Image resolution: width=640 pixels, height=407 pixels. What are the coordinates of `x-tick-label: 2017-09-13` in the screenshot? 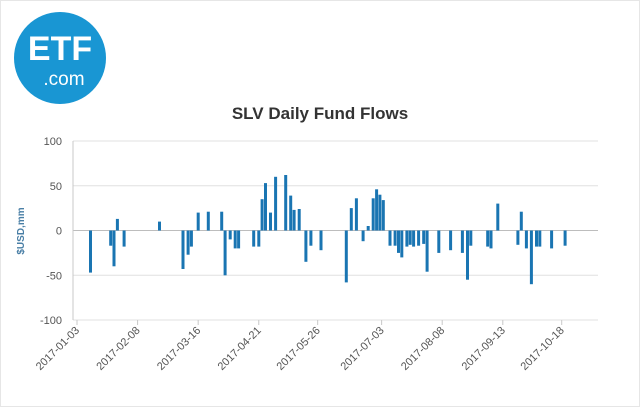 It's located at (484, 349).